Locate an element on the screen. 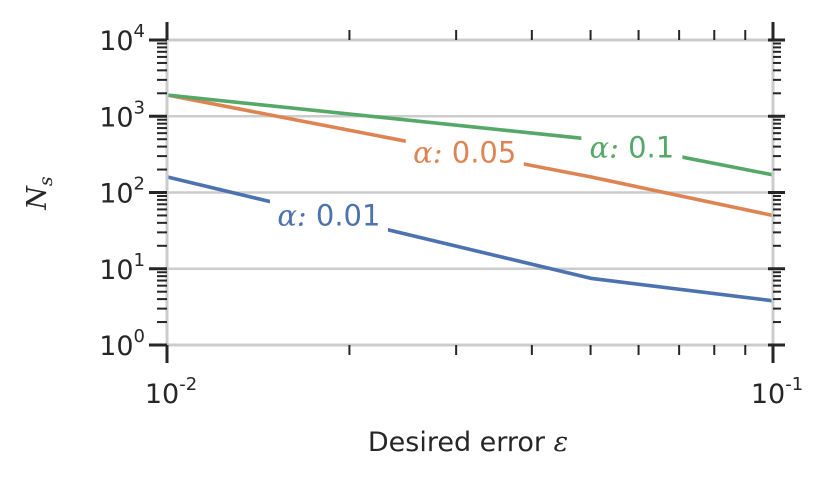 The height and width of the screenshot is (486, 831). tick-label-exponent: 0 is located at coordinates (139, 336).